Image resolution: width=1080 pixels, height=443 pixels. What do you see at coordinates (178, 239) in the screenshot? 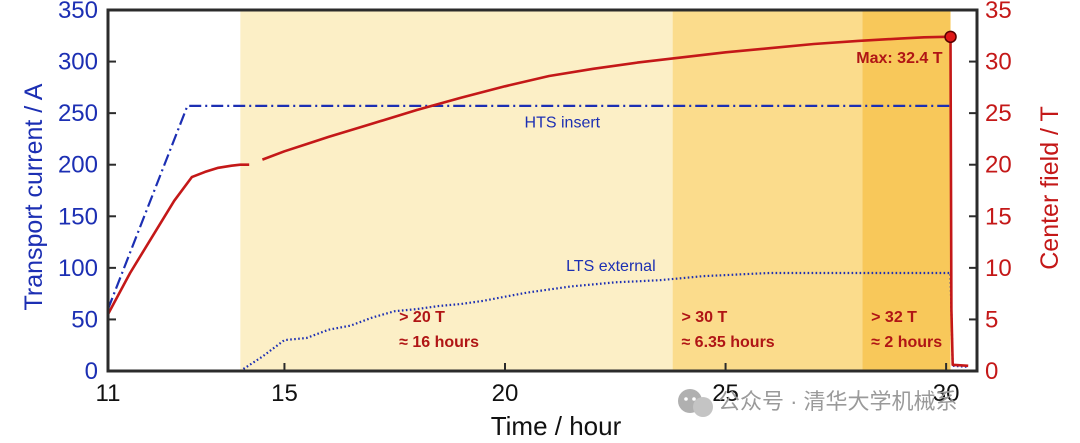
I see `series-center-field` at bounding box center [178, 239].